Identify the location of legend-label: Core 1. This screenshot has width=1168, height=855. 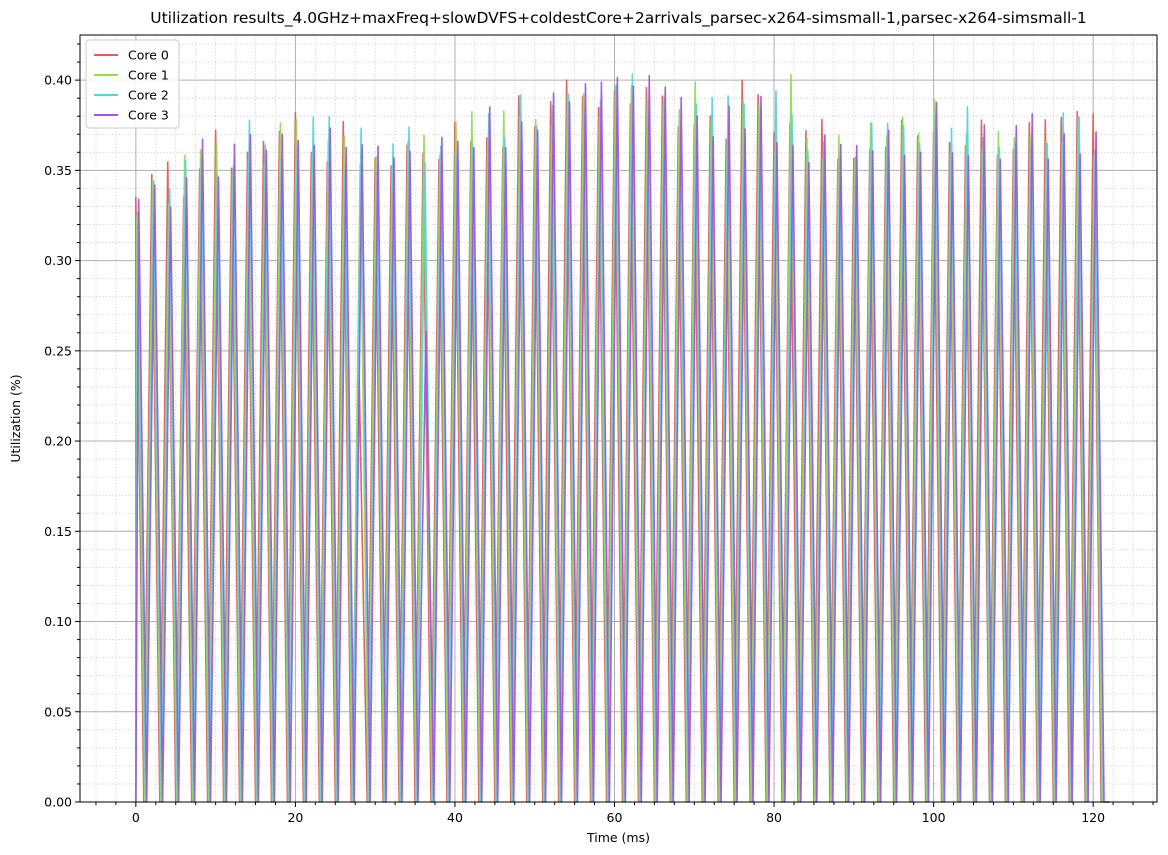
(148, 75).